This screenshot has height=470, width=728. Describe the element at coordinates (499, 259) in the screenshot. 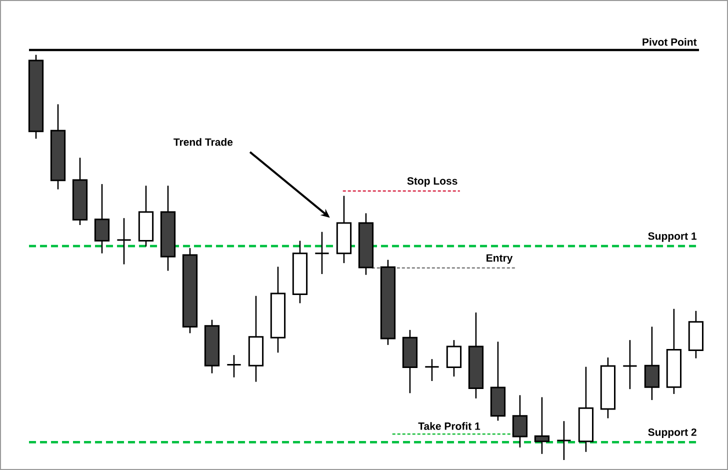

I see `ref-line-label: Entry` at that location.